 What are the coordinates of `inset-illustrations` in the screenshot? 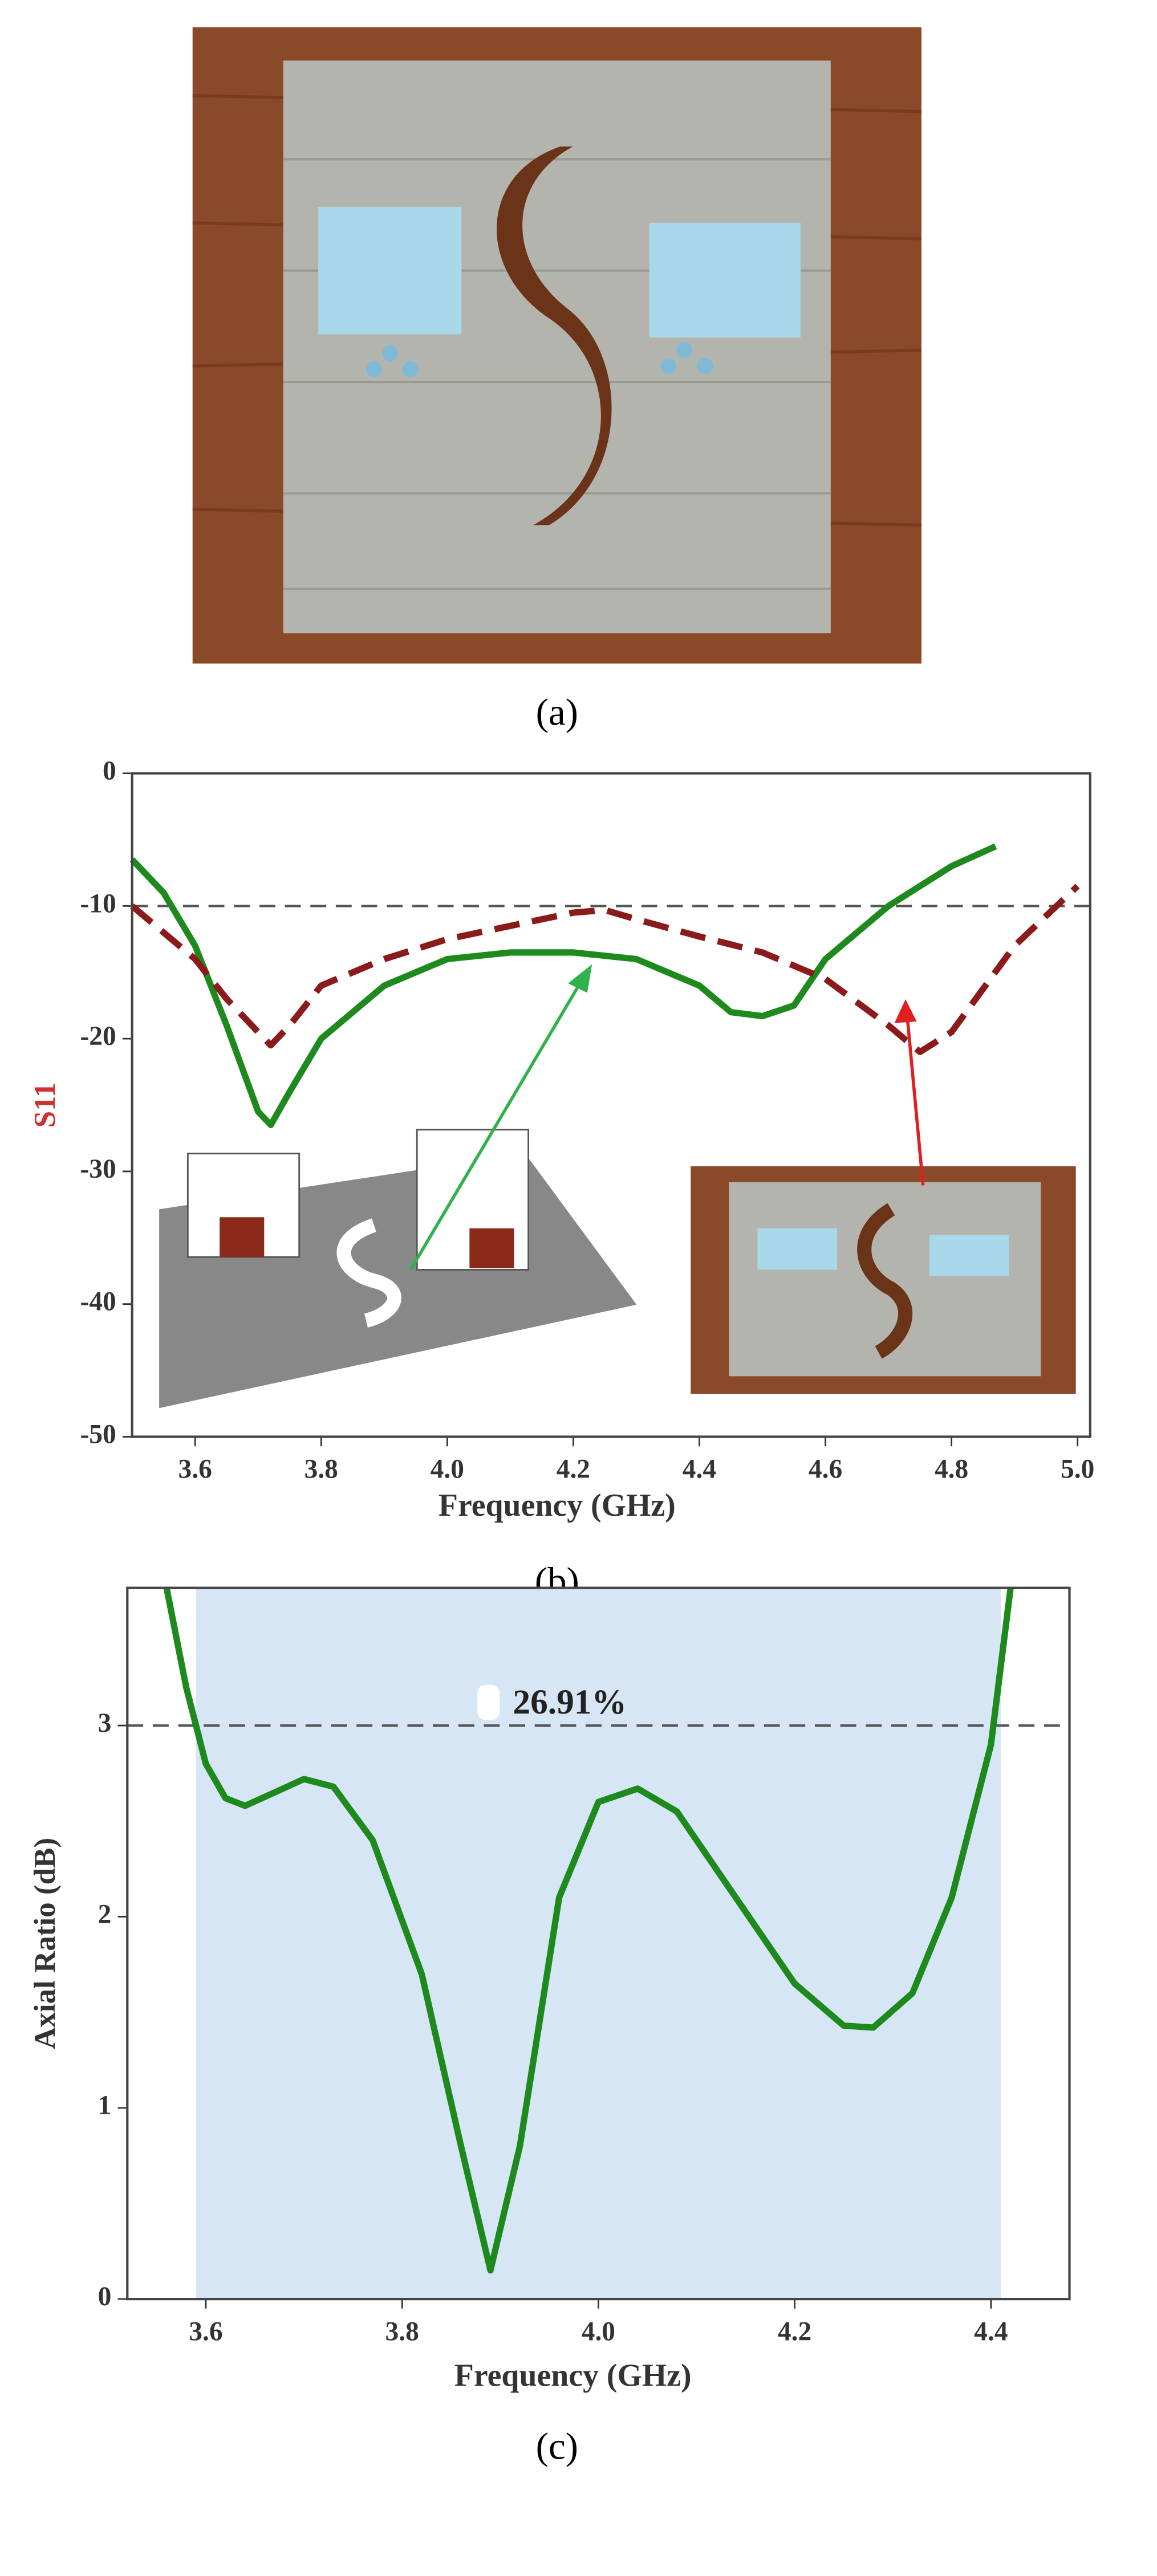 It's located at (617, 1186).